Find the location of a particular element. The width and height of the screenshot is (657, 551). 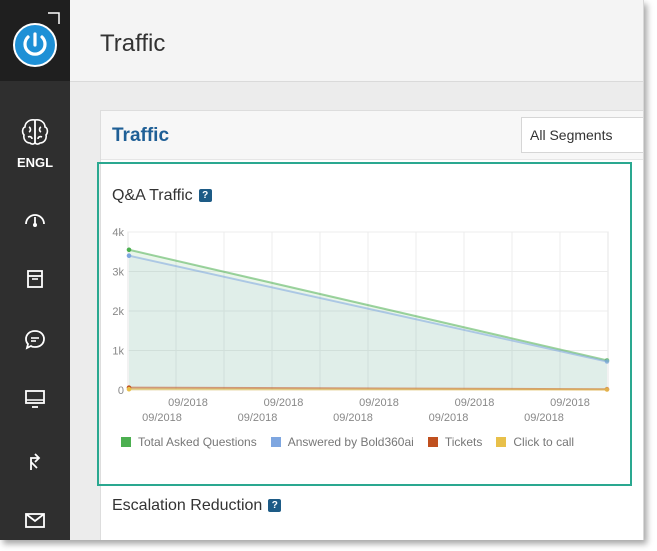

y-tick-label: 2k is located at coordinates (118, 312).